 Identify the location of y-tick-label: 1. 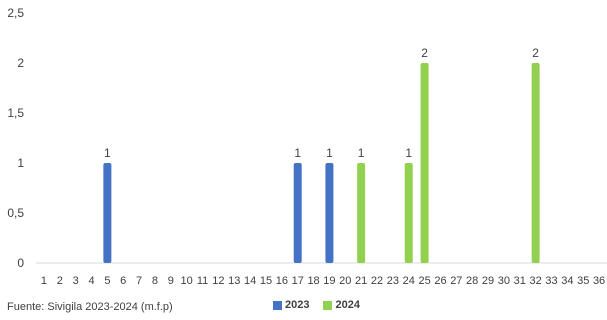
(20, 163).